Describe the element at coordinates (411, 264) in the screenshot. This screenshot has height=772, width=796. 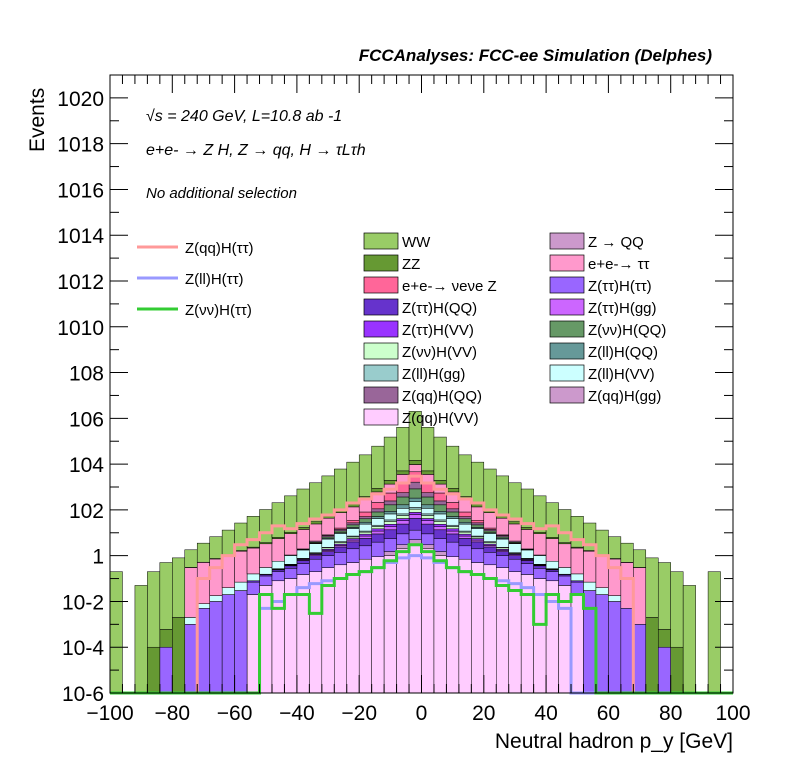
I see `legend-label: ZZ` at that location.